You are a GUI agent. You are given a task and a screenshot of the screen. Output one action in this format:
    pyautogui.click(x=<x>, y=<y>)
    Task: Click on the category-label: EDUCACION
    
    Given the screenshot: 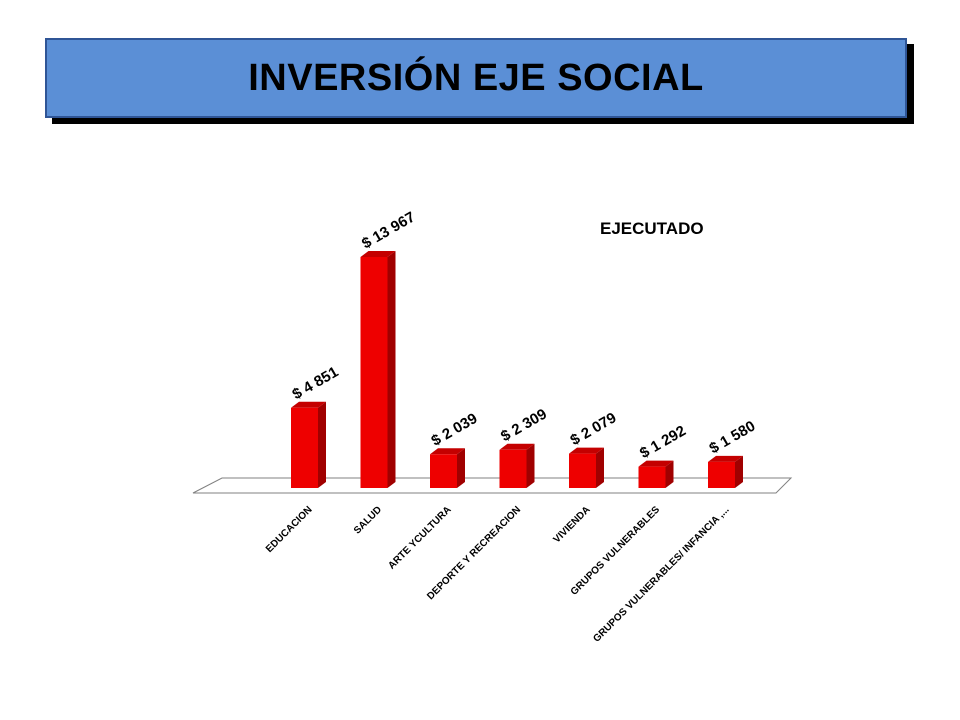 What is the action you would take?
    pyautogui.click(x=289, y=529)
    